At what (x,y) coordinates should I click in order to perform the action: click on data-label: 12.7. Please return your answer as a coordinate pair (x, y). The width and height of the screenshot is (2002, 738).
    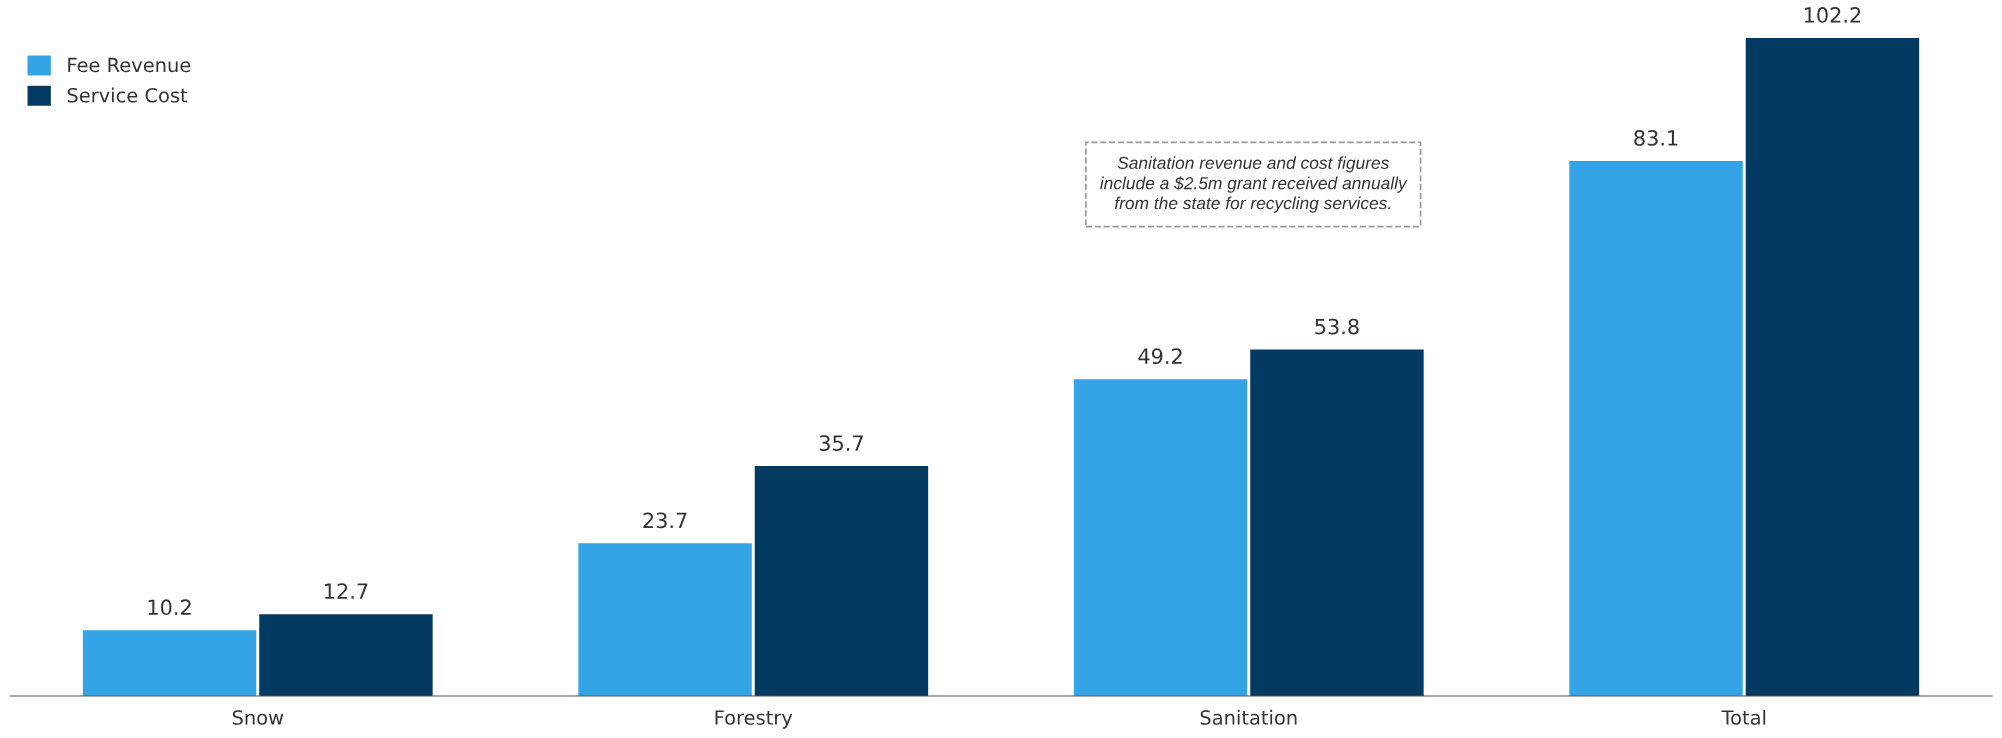
    Looking at the image, I should click on (346, 591).